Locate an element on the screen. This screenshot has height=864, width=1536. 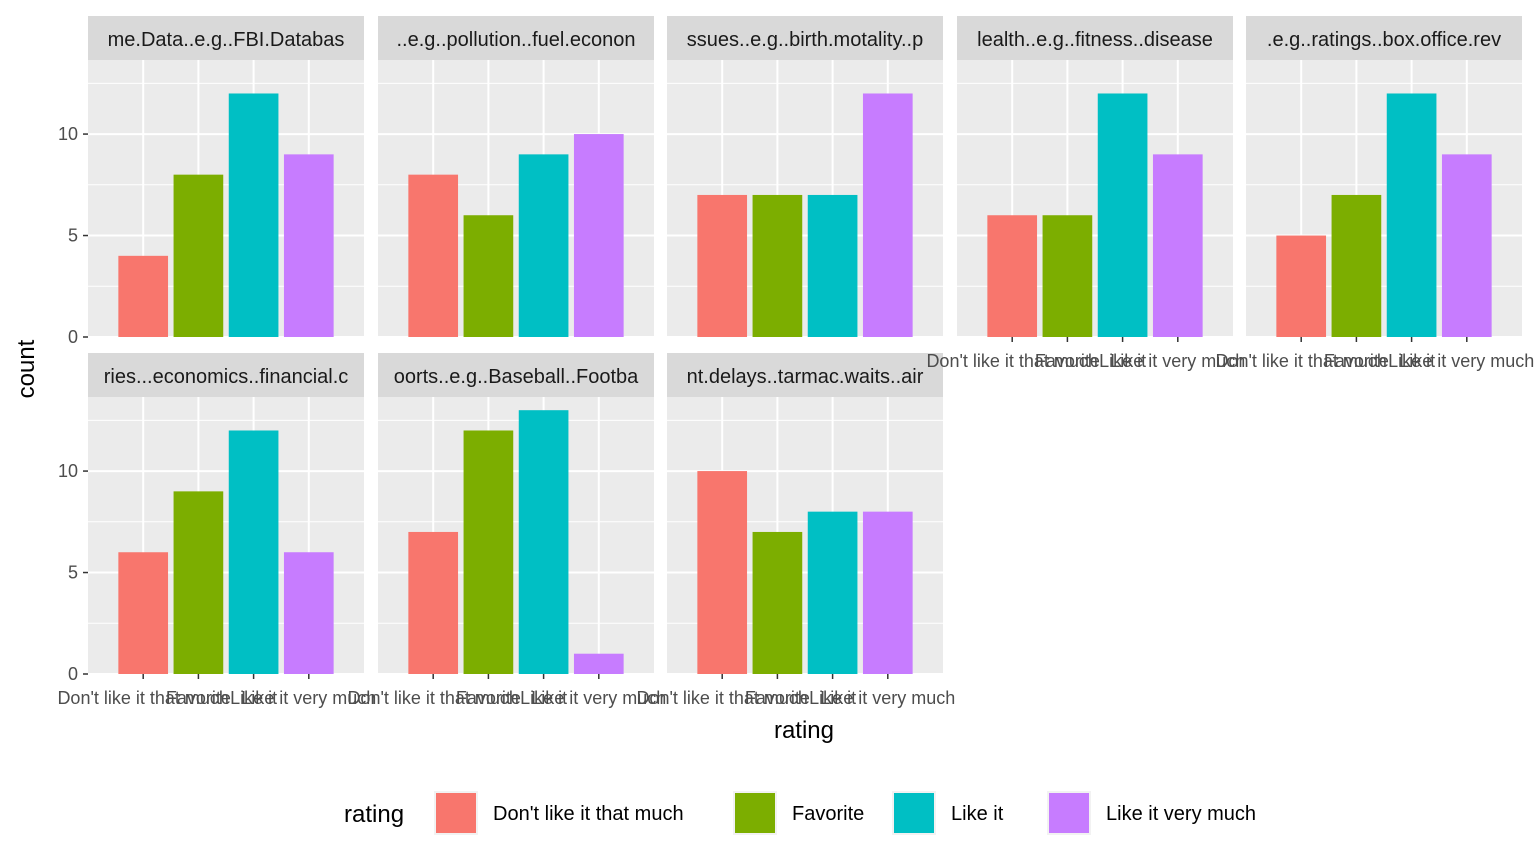
facet-strip-label: me.Data..e.g..FBI.Databas is located at coordinates (226, 40).